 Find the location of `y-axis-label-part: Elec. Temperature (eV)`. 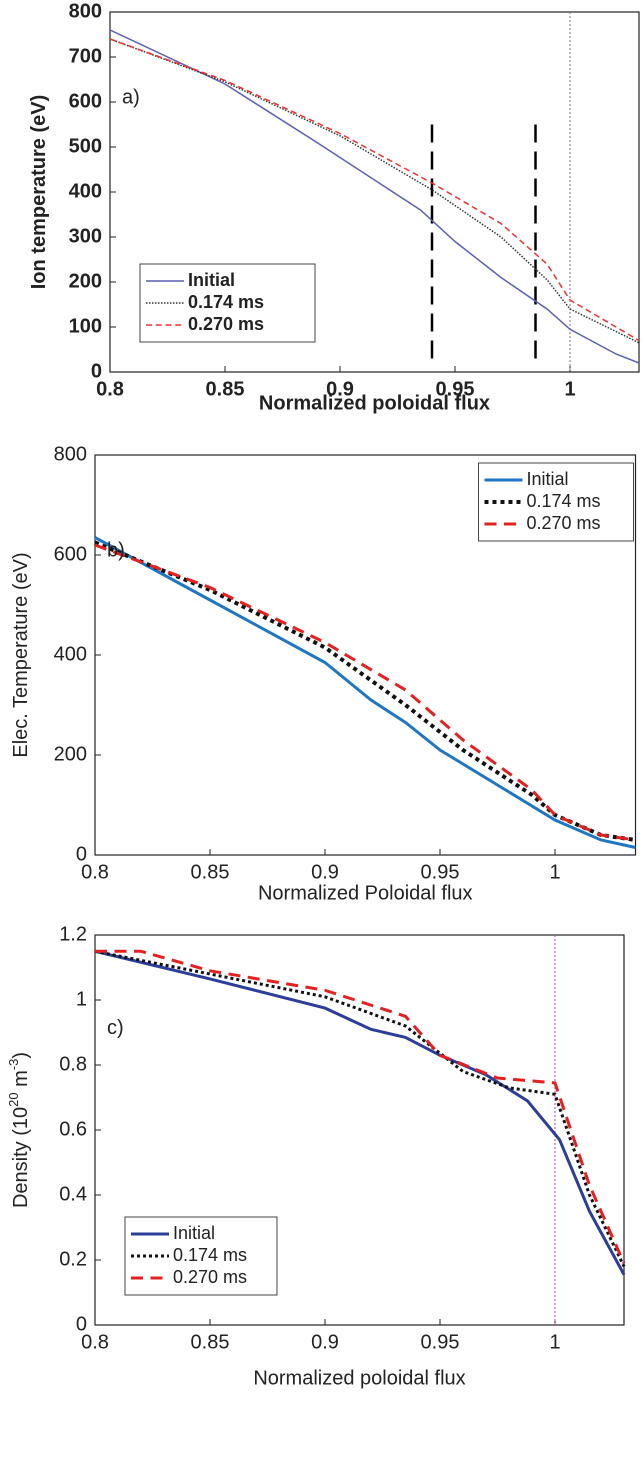

y-axis-label-part: Elec. Temperature (eV) is located at coordinates (21, 654).